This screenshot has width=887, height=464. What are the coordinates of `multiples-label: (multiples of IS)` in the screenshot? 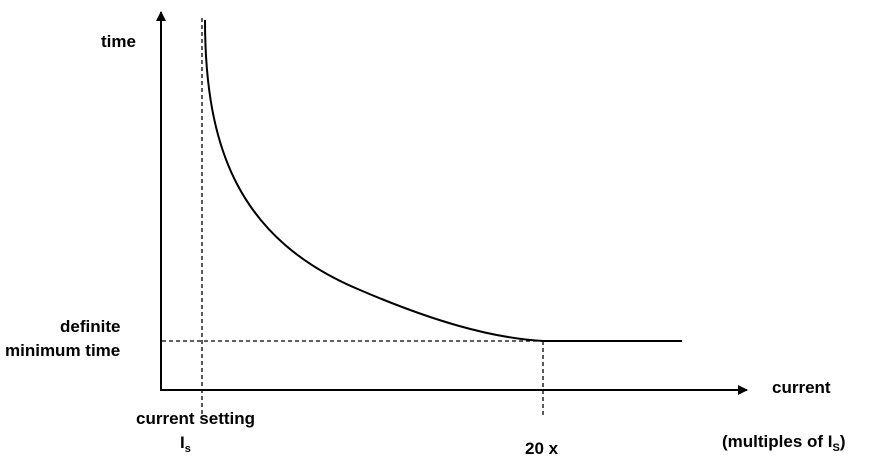 It's located at (784, 443).